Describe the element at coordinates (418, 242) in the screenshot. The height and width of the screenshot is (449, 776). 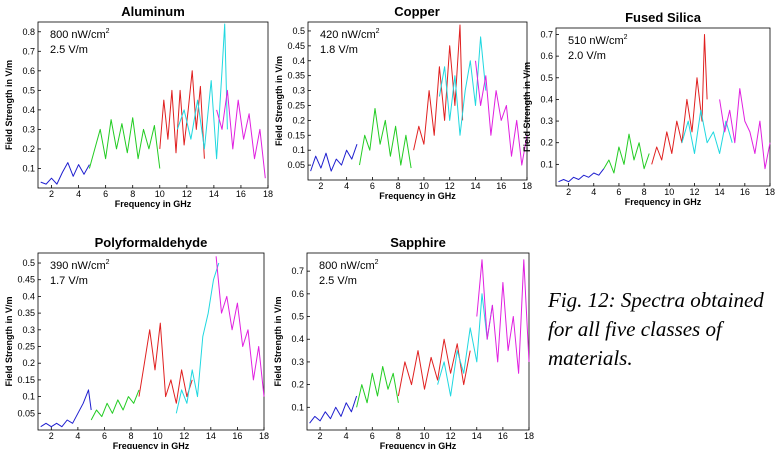
I see `chart-title: Sapphire` at that location.